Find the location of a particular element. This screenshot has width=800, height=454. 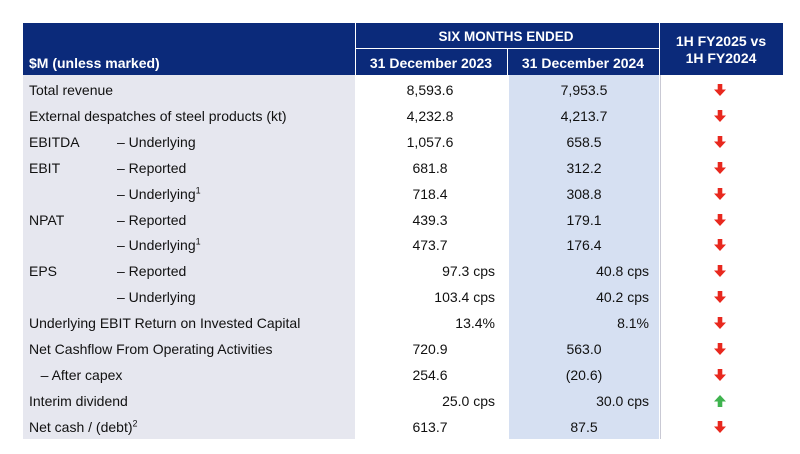

table-row: Net cash / (debt)2 613.7 87.5 is located at coordinates (403, 427).